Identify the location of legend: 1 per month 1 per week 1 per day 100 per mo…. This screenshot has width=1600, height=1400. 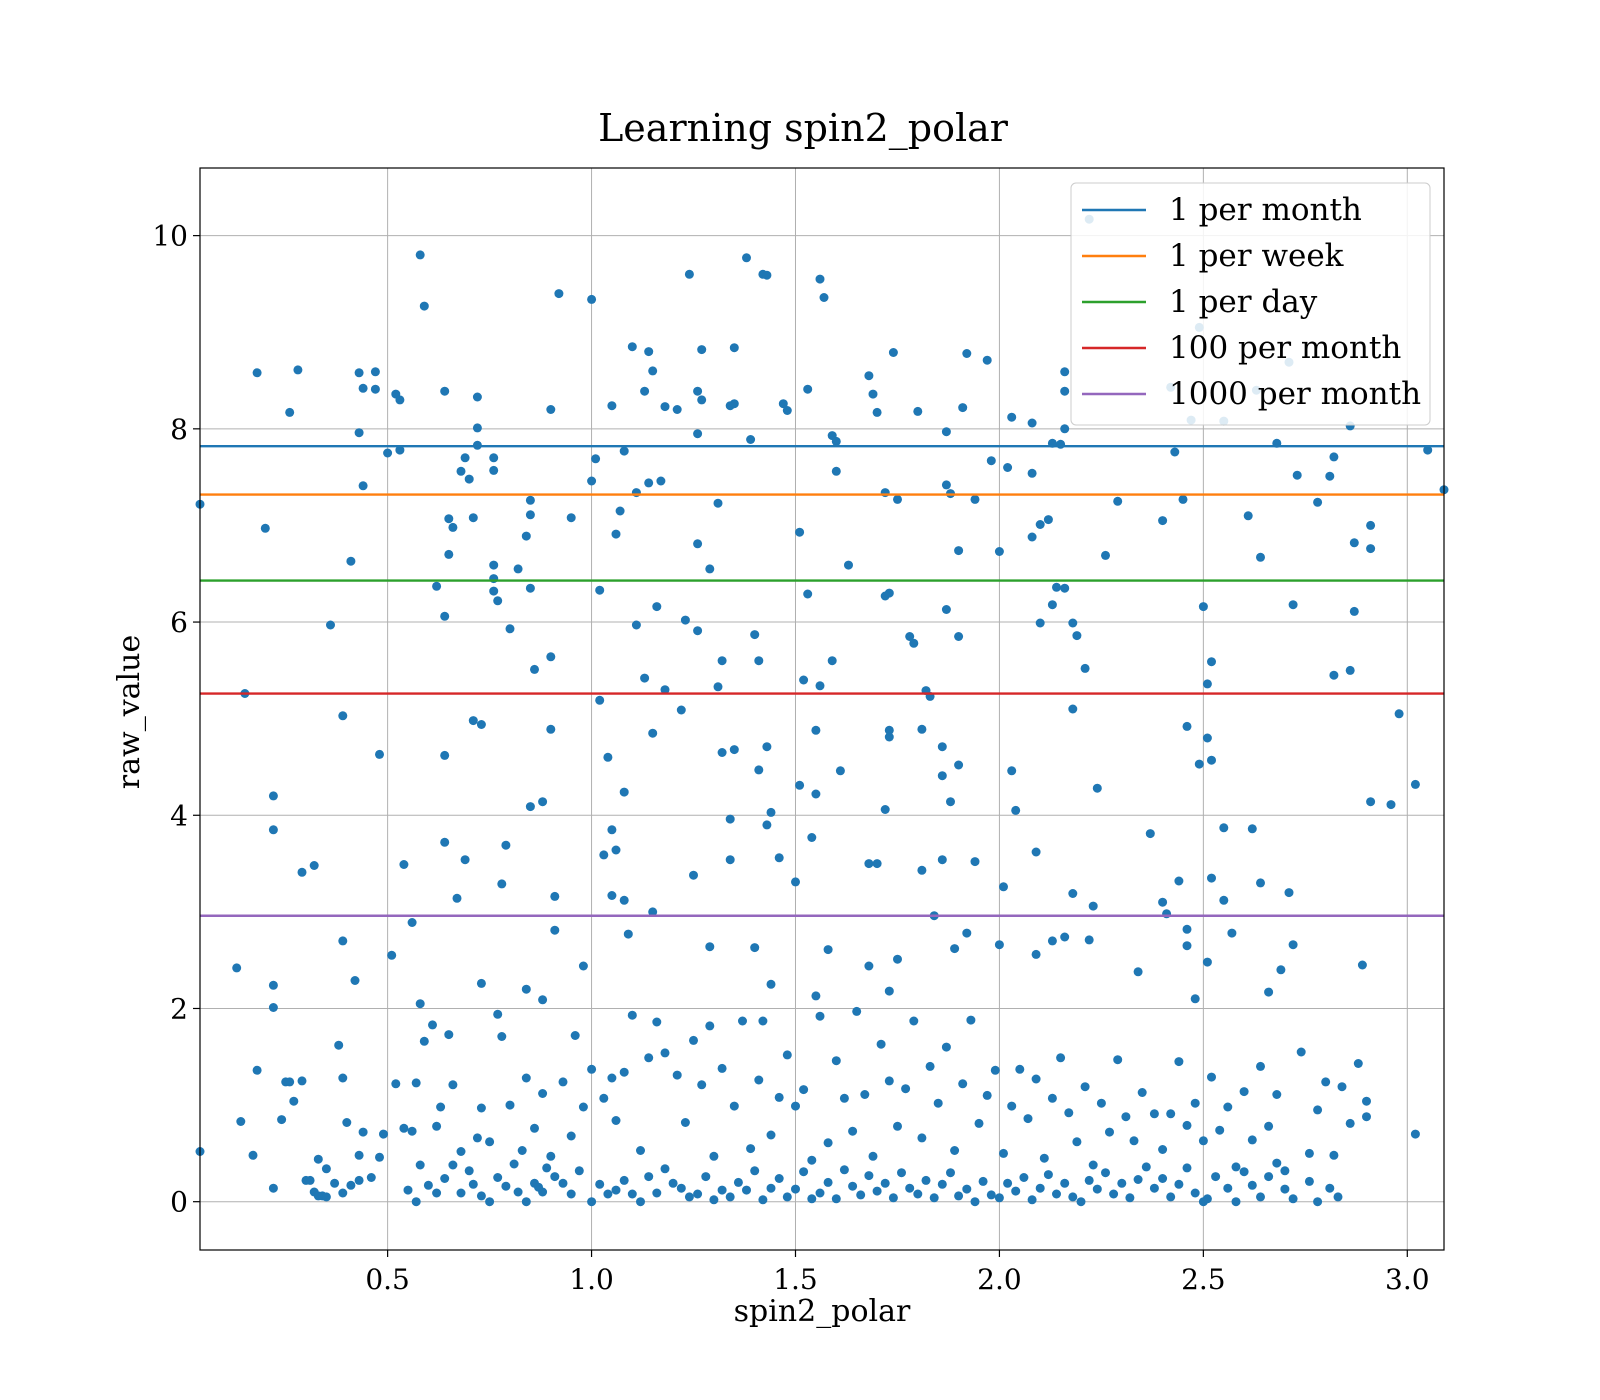
(1250, 304).